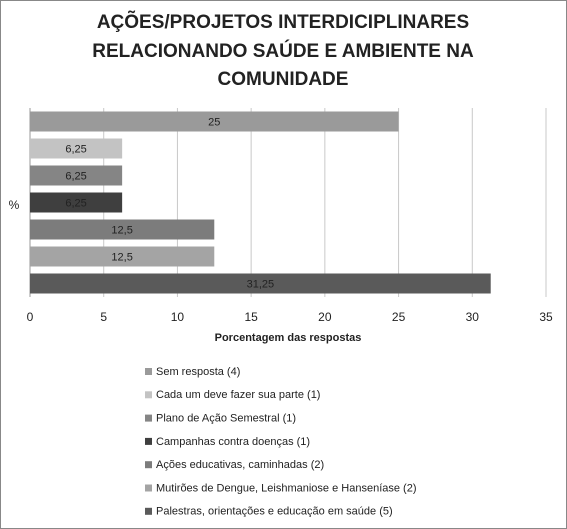 This screenshot has width=567, height=529. I want to click on x-tick-label: 20, so click(325, 317).